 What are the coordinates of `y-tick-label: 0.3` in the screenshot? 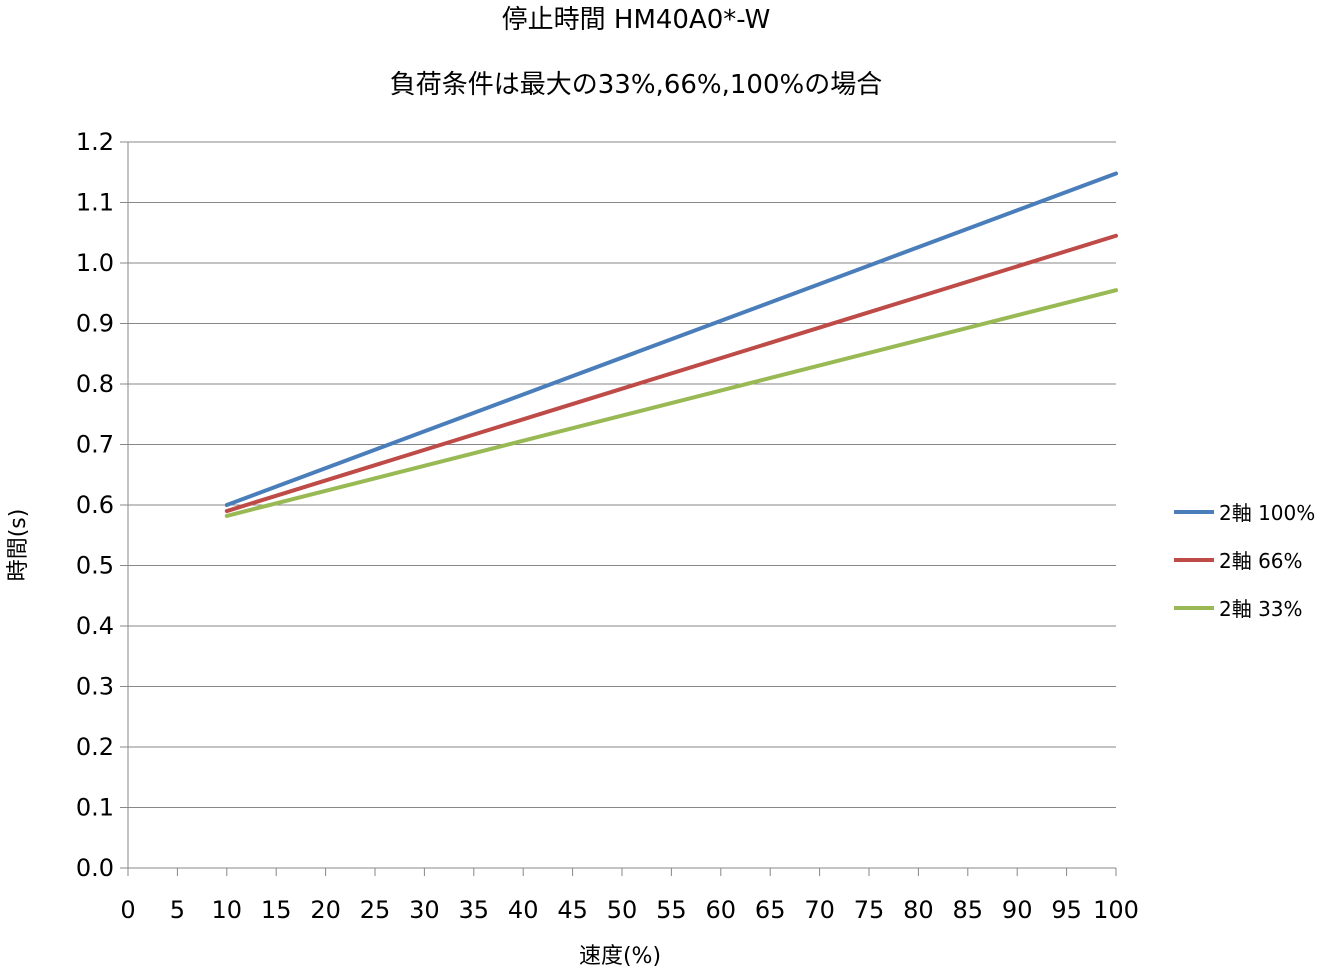 It's located at (95, 687).